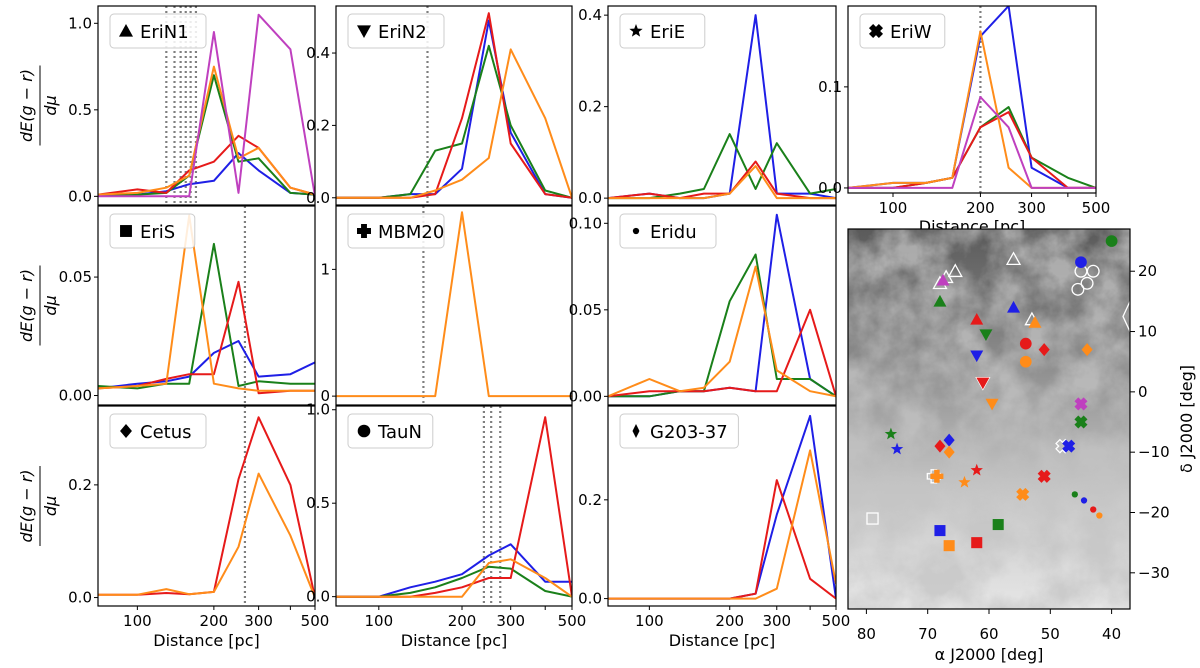 This screenshot has height=668, width=1200. I want to click on panel-MBM20: 0 1 MBM20, so click(446, 305).